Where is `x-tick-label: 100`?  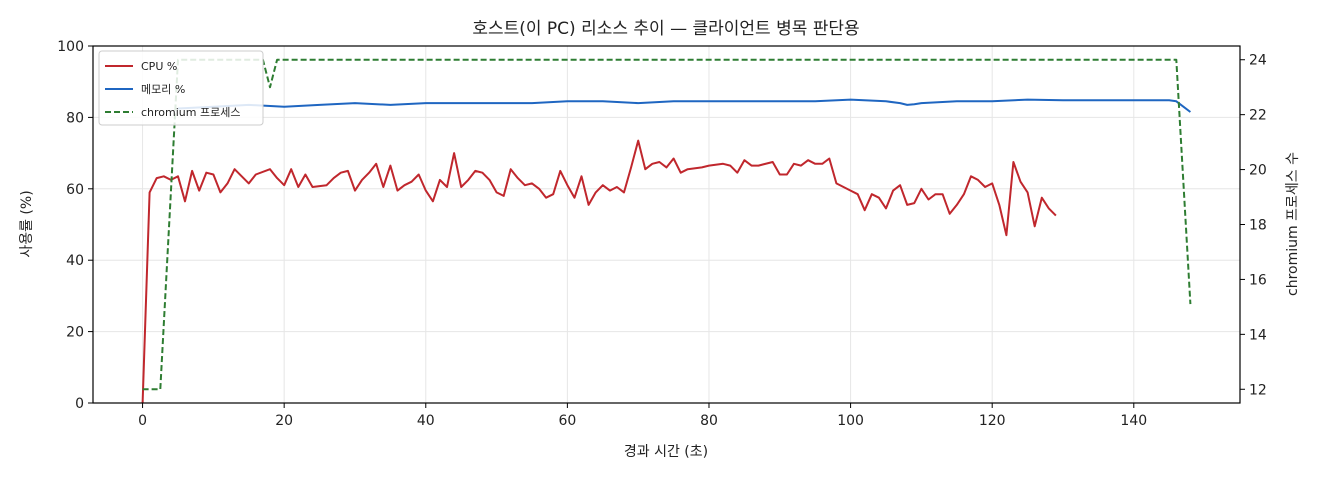
x-tick-label: 100 is located at coordinates (850, 421).